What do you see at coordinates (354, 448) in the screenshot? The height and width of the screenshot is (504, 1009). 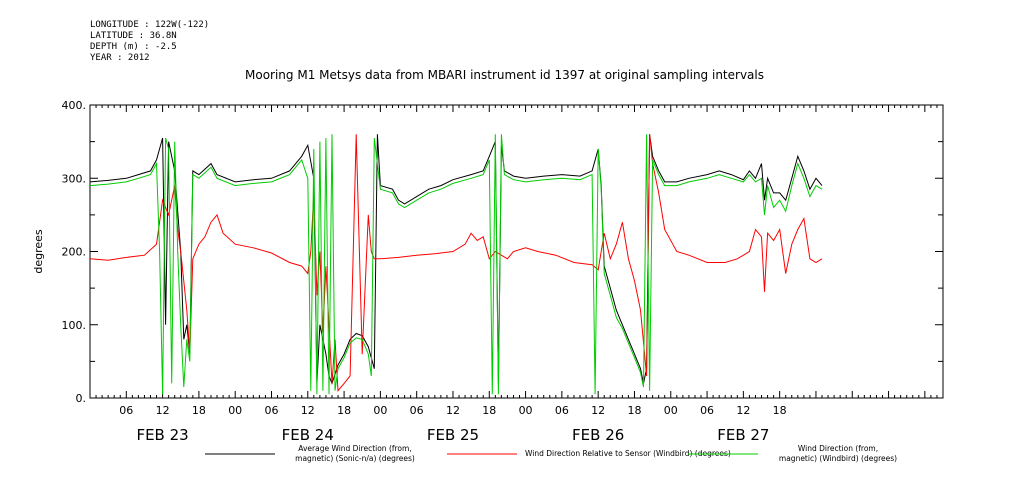 I see `legend-label-1: Average Wind Direction (from,` at bounding box center [354, 448].